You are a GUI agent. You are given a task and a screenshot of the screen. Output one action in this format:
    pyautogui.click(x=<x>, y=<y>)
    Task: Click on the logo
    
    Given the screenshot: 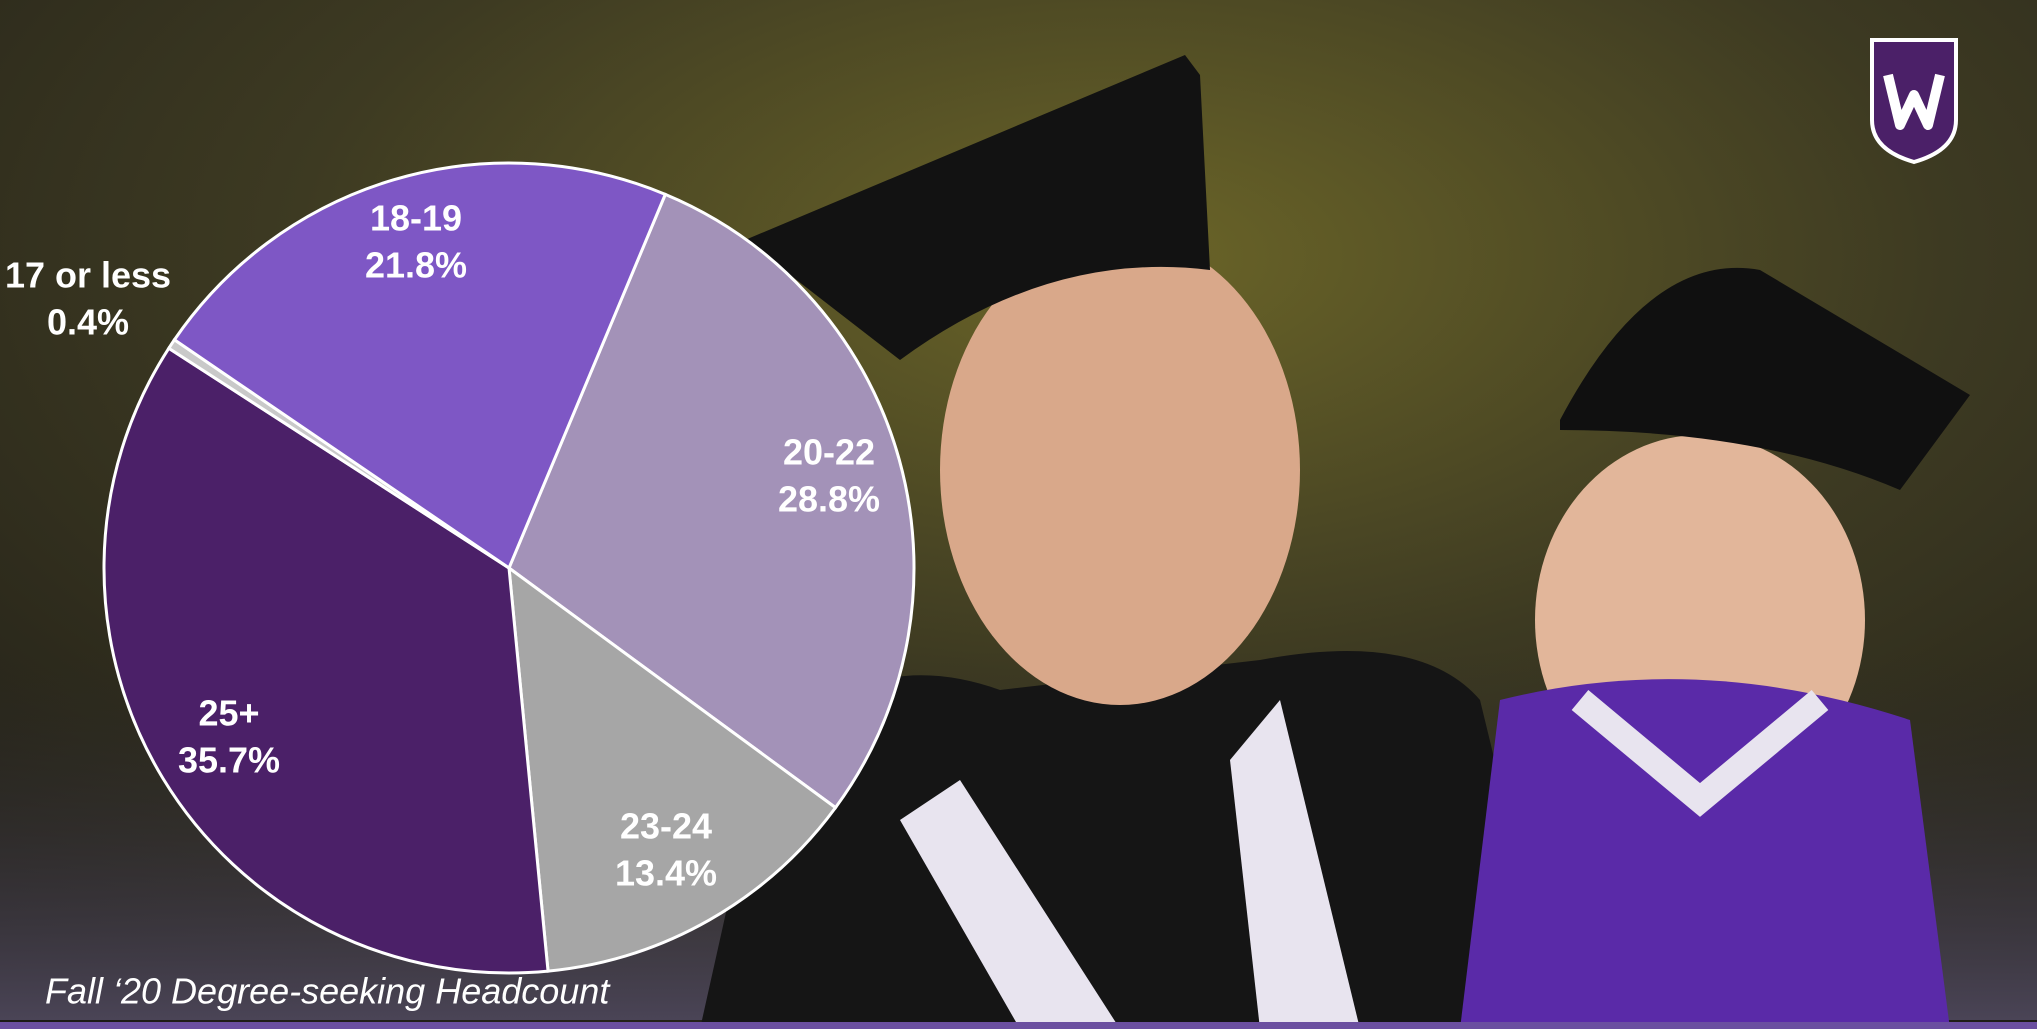 What is the action you would take?
    pyautogui.click(x=1914, y=101)
    